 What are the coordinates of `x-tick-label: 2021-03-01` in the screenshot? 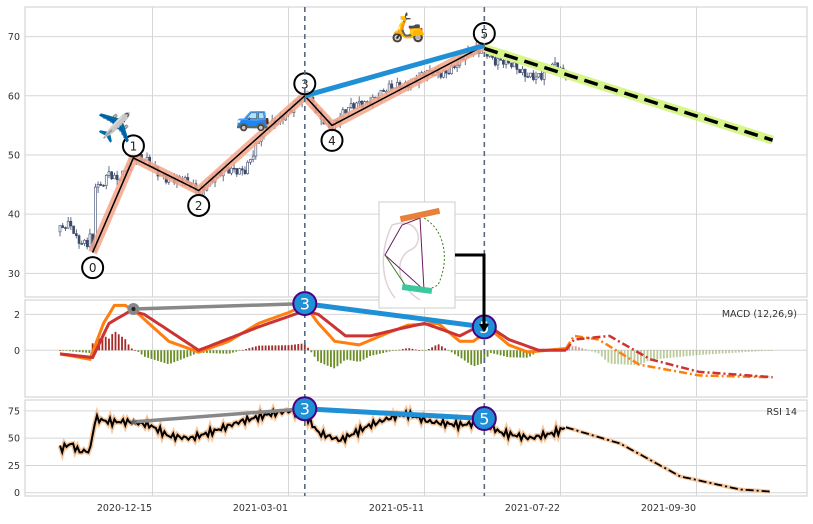 It's located at (260, 508).